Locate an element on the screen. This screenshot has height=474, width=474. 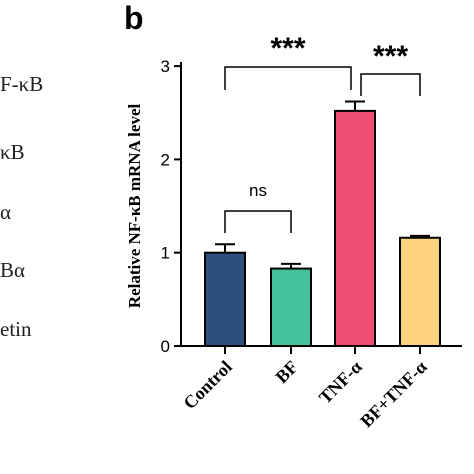
left-label-4: Bα is located at coordinates (13, 270).